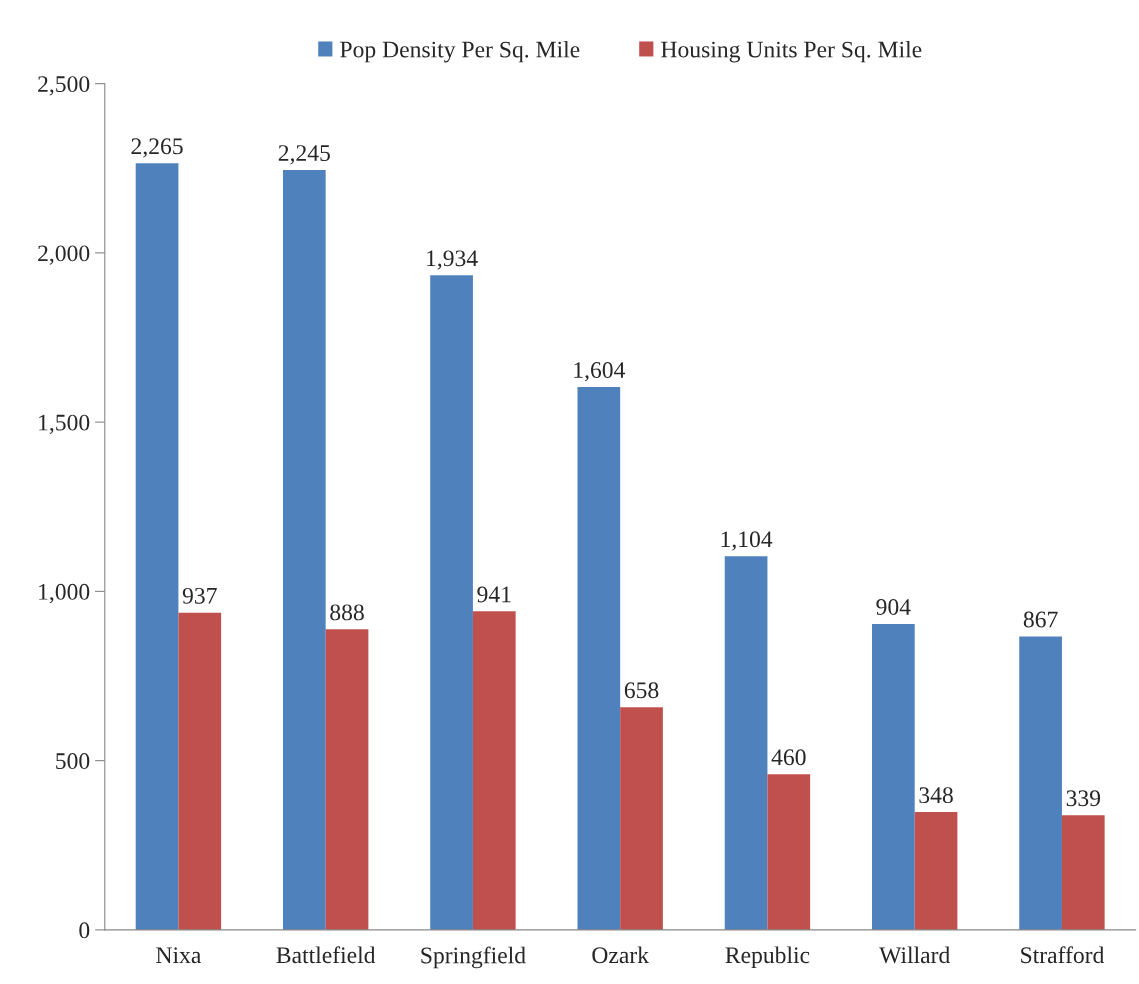 Image resolution: width=1139 pixels, height=984 pixels. What do you see at coordinates (936, 795) in the screenshot?
I see `data-label: 348` at bounding box center [936, 795].